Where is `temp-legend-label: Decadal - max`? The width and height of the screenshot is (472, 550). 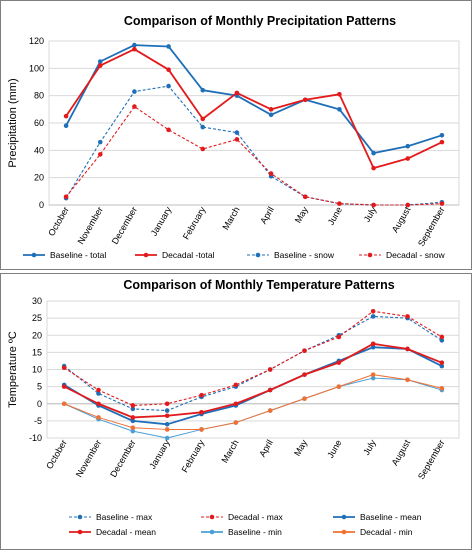 temp-legend-label: Decadal - max is located at coordinates (256, 517).